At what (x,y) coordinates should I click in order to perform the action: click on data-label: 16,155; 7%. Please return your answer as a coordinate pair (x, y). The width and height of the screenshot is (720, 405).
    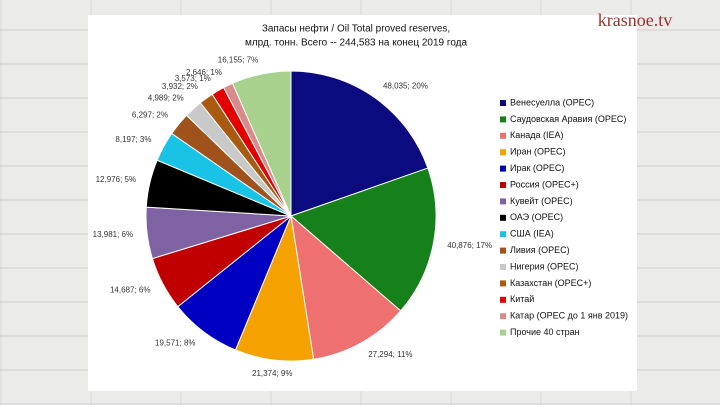
    Looking at the image, I should click on (238, 60).